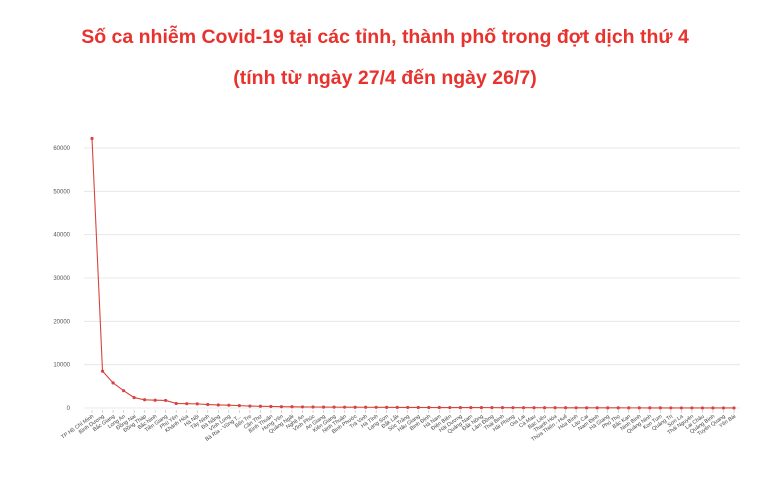 The width and height of the screenshot is (770, 477). I want to click on y-tick-label: 10000, so click(61, 366).